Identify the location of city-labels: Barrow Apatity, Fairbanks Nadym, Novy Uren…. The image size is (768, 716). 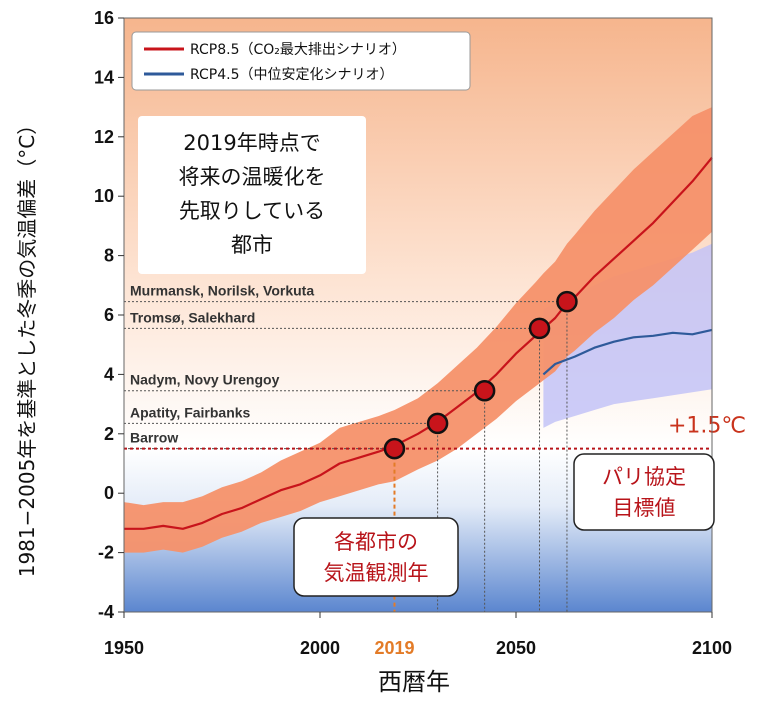
(222, 364).